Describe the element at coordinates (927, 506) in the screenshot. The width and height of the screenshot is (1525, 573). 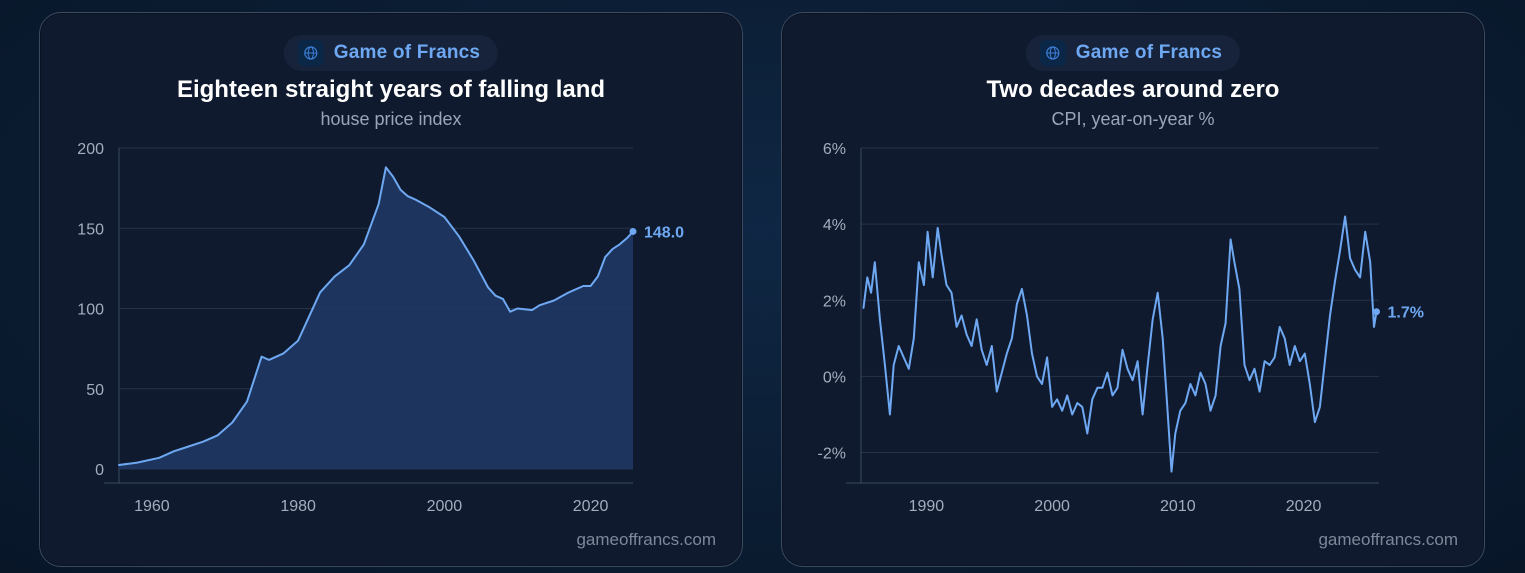
I see `x-tick-label: 1990` at that location.